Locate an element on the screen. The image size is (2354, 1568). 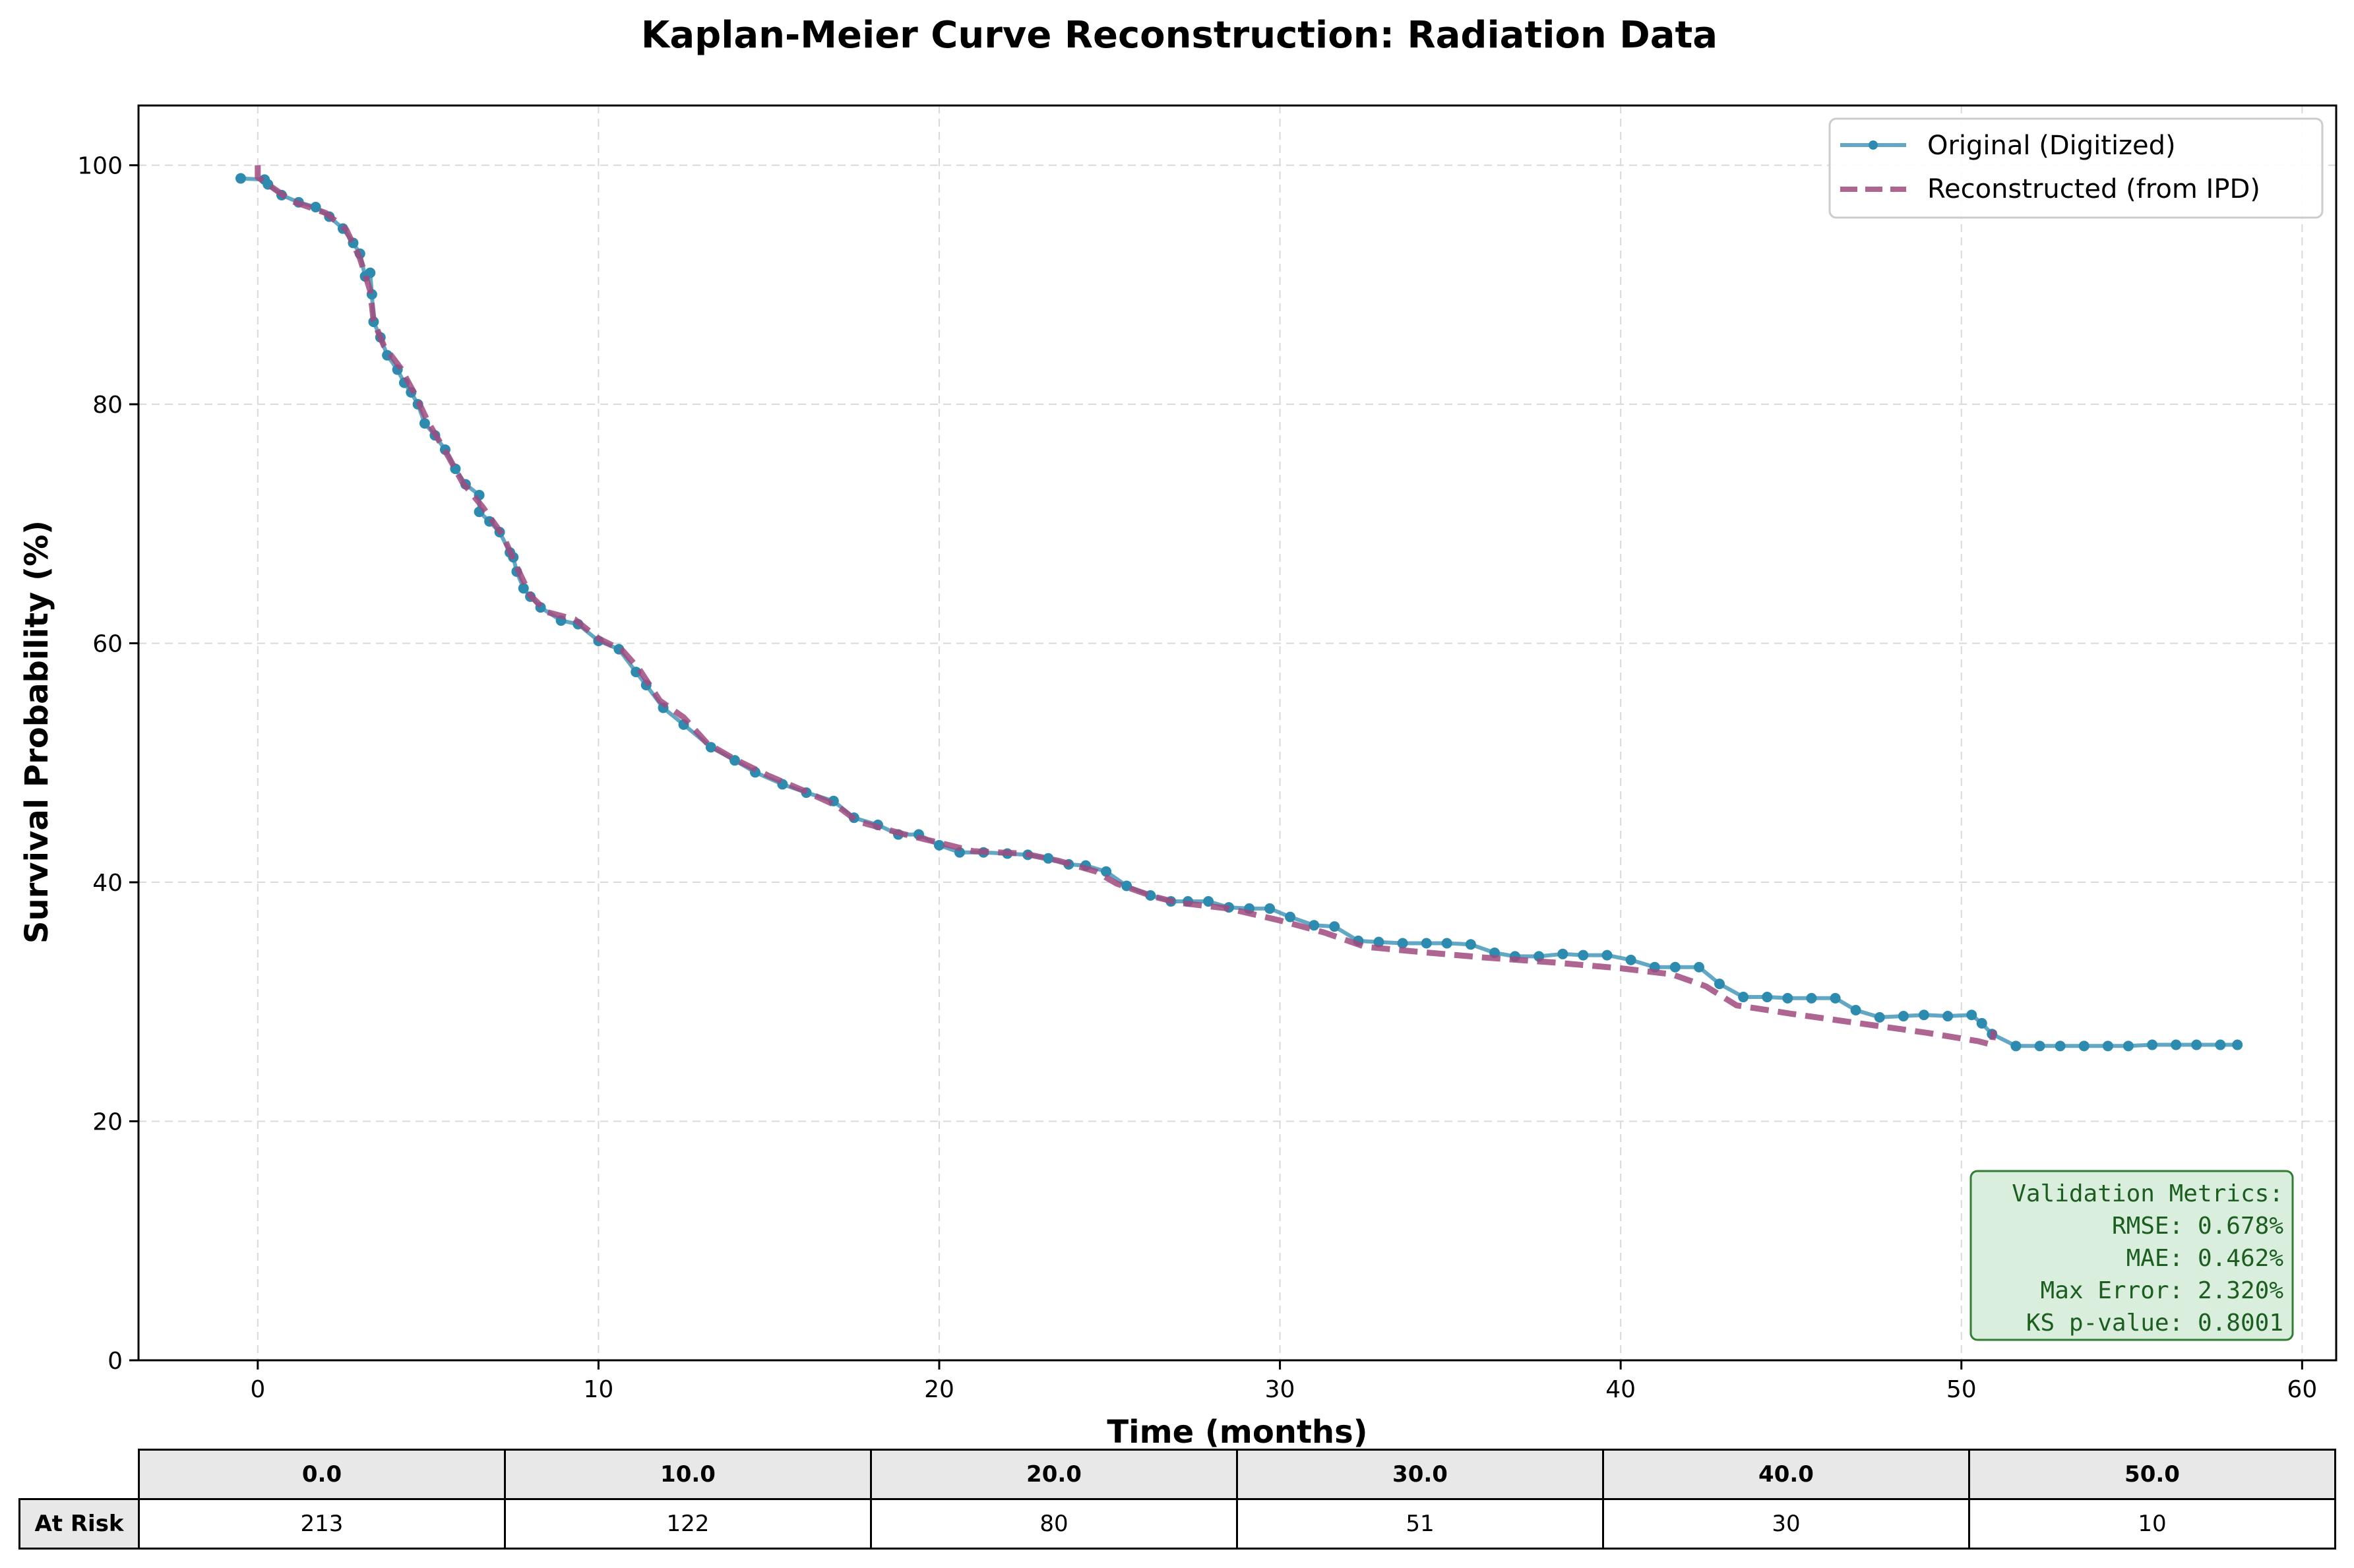
x-tick-label: 0 is located at coordinates (257, 1389).